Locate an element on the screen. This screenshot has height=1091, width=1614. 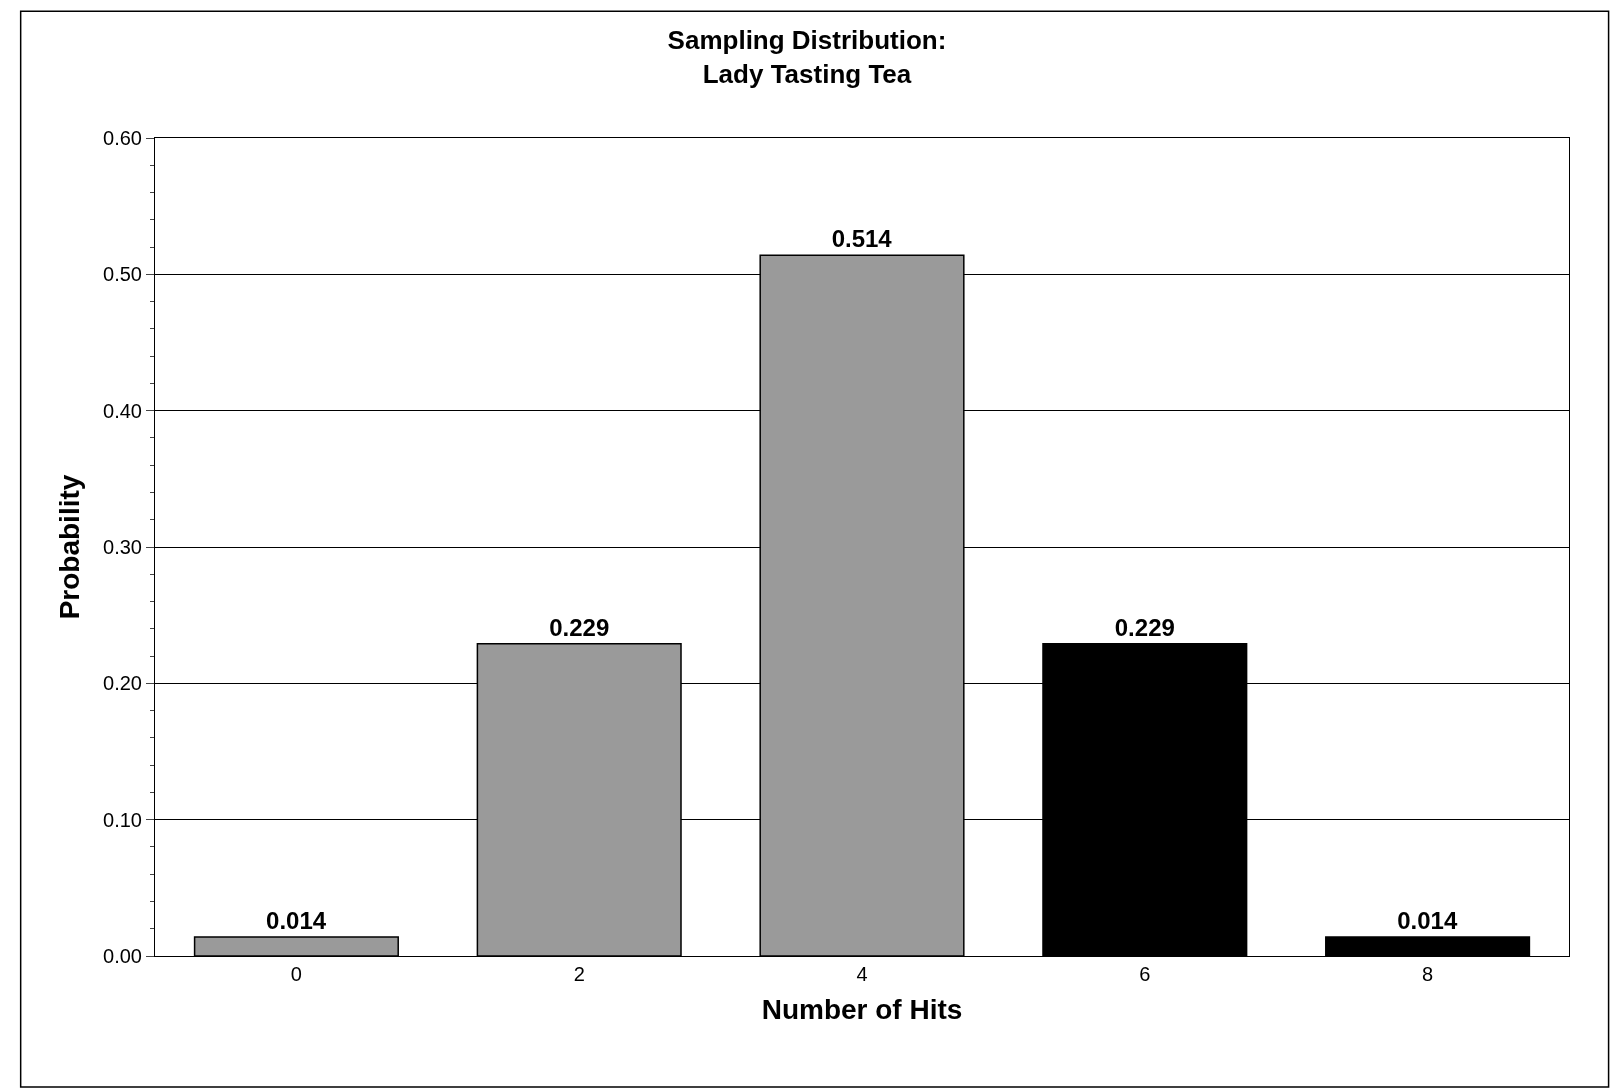
y-tick-label: 0.10 is located at coordinates (122, 819).